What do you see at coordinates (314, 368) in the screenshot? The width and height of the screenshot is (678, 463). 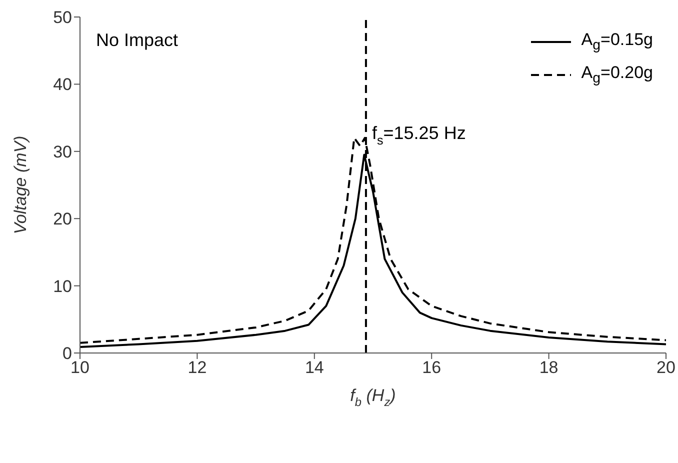 I see `x-tick-label: 14` at bounding box center [314, 368].